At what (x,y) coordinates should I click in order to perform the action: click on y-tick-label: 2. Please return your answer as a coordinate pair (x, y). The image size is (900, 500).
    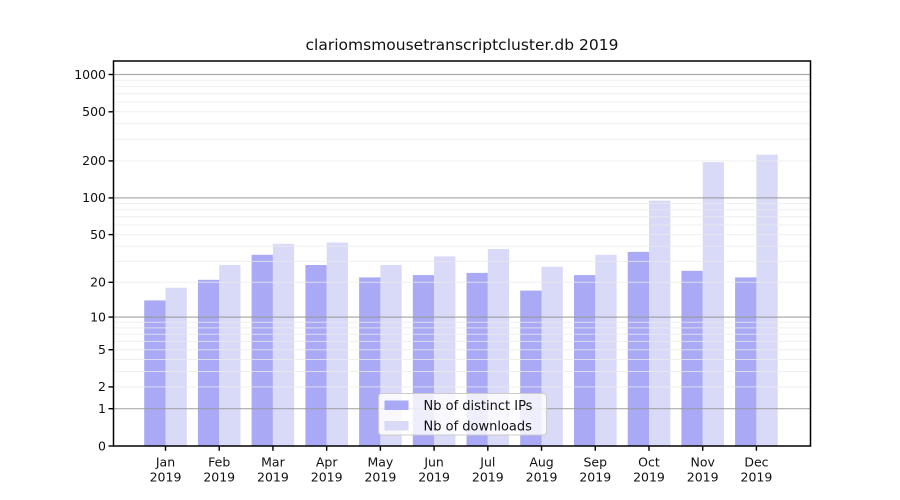
    Looking at the image, I should click on (102, 386).